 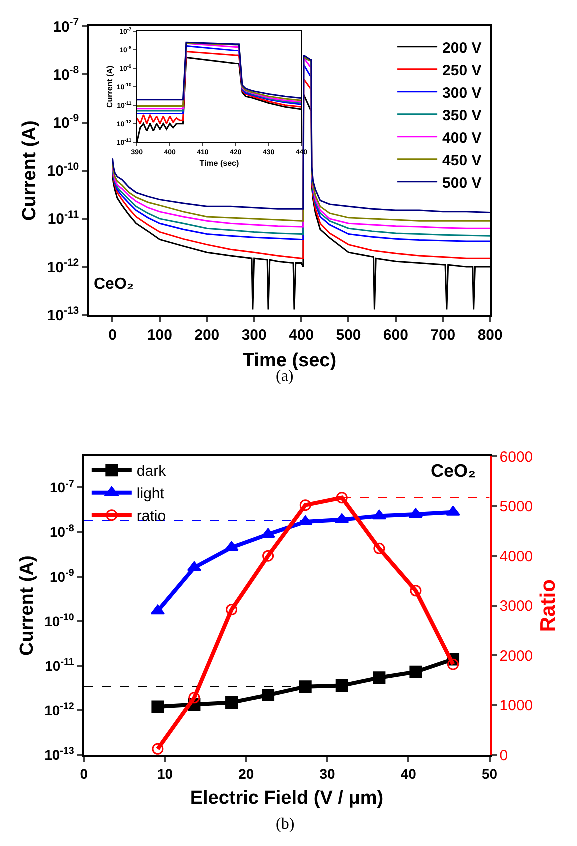 What do you see at coordinates (548, 606) in the screenshot?
I see `y2-axis-title: Ratio` at bounding box center [548, 606].